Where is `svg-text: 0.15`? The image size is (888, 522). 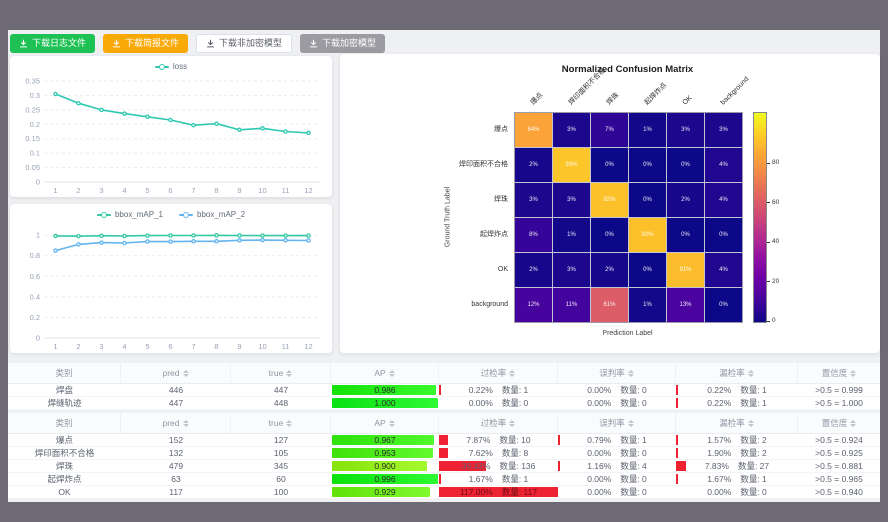
svg-text: 0.15 is located at coordinates (32, 138).